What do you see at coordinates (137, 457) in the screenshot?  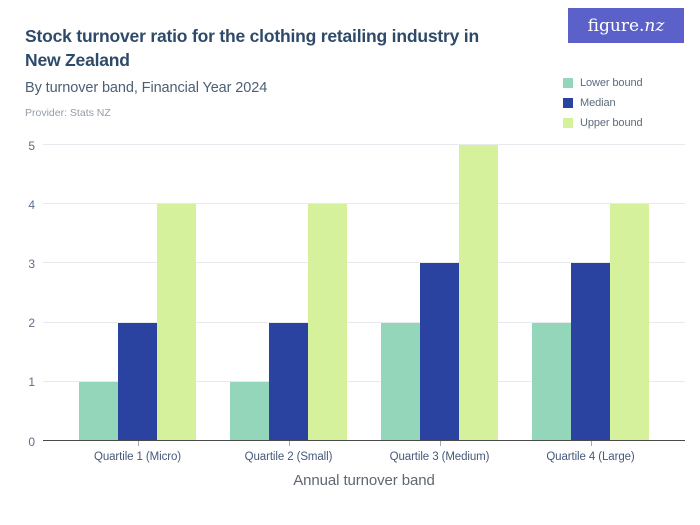 I see `category-label-1: Quartile 1 (Micro)` at bounding box center [137, 457].